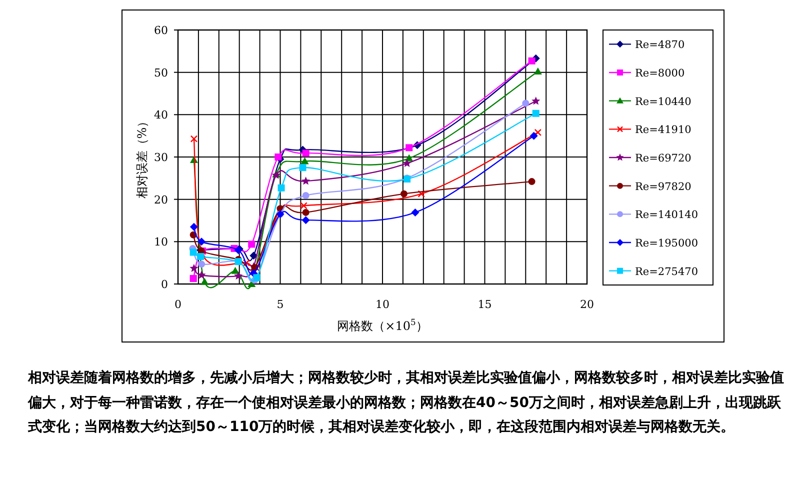 The image size is (799, 503). I want to click on legend-label: Re=97820, so click(663, 186).